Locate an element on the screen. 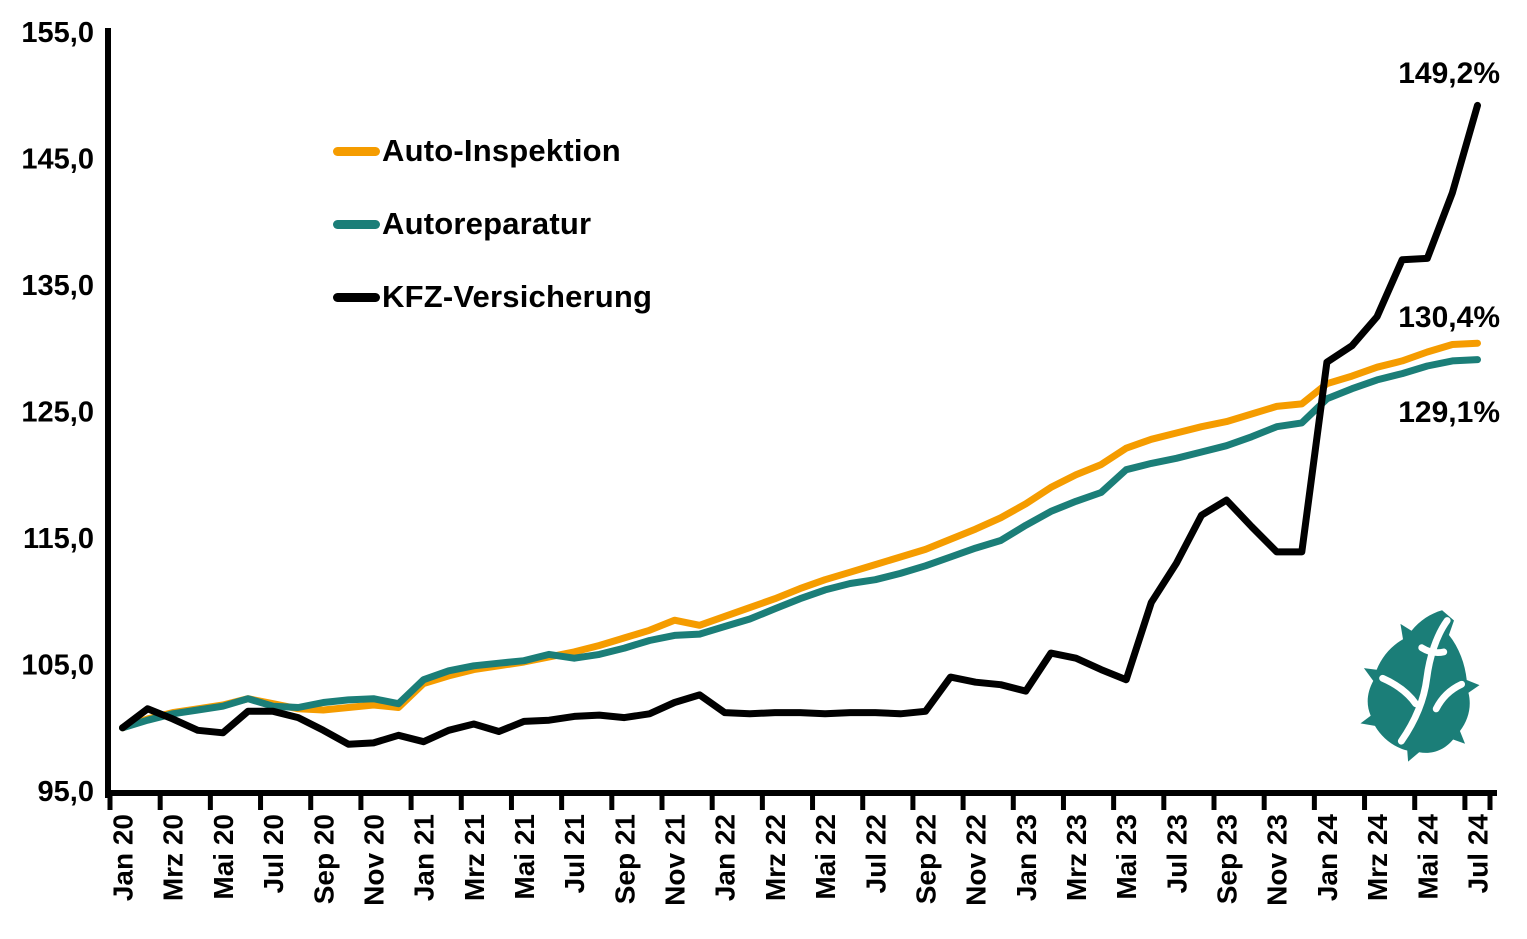  end-value-kfz-versicherung: 149,2% is located at coordinates (1449, 73).